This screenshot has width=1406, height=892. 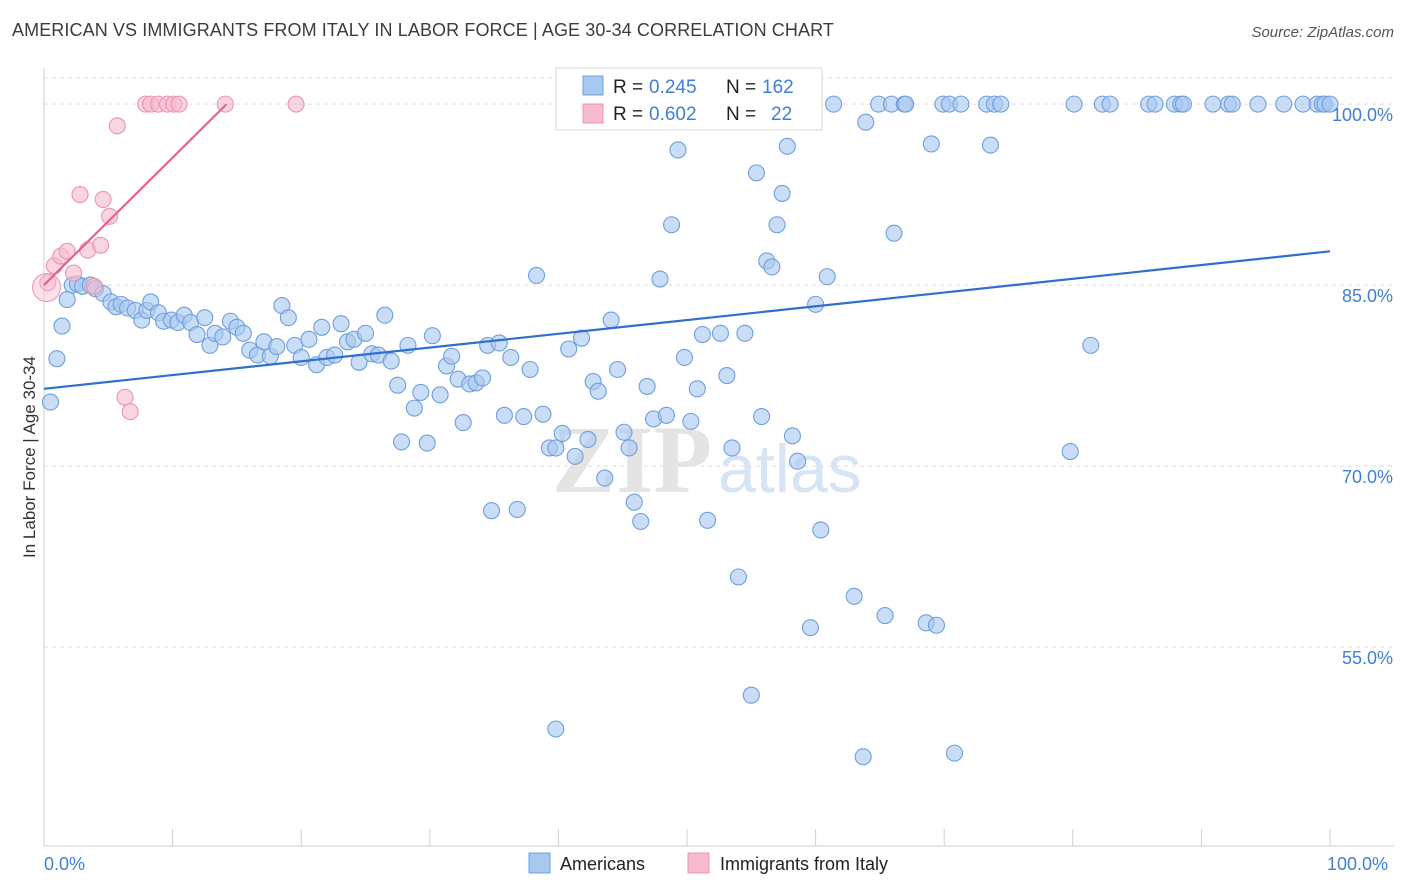 What do you see at coordinates (628, 114) in the screenshot?
I see `stats-r-label-italy: R =` at bounding box center [628, 114].